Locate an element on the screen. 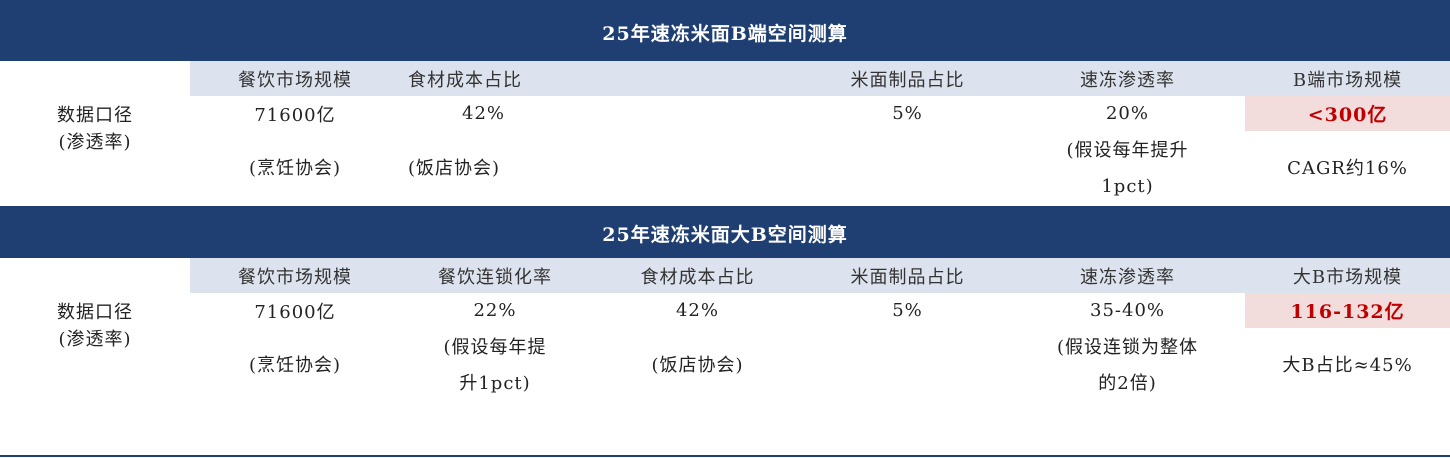 The width and height of the screenshot is (1450, 458). table1-source-col5: (假设每年提升1pct) is located at coordinates (1127, 168).